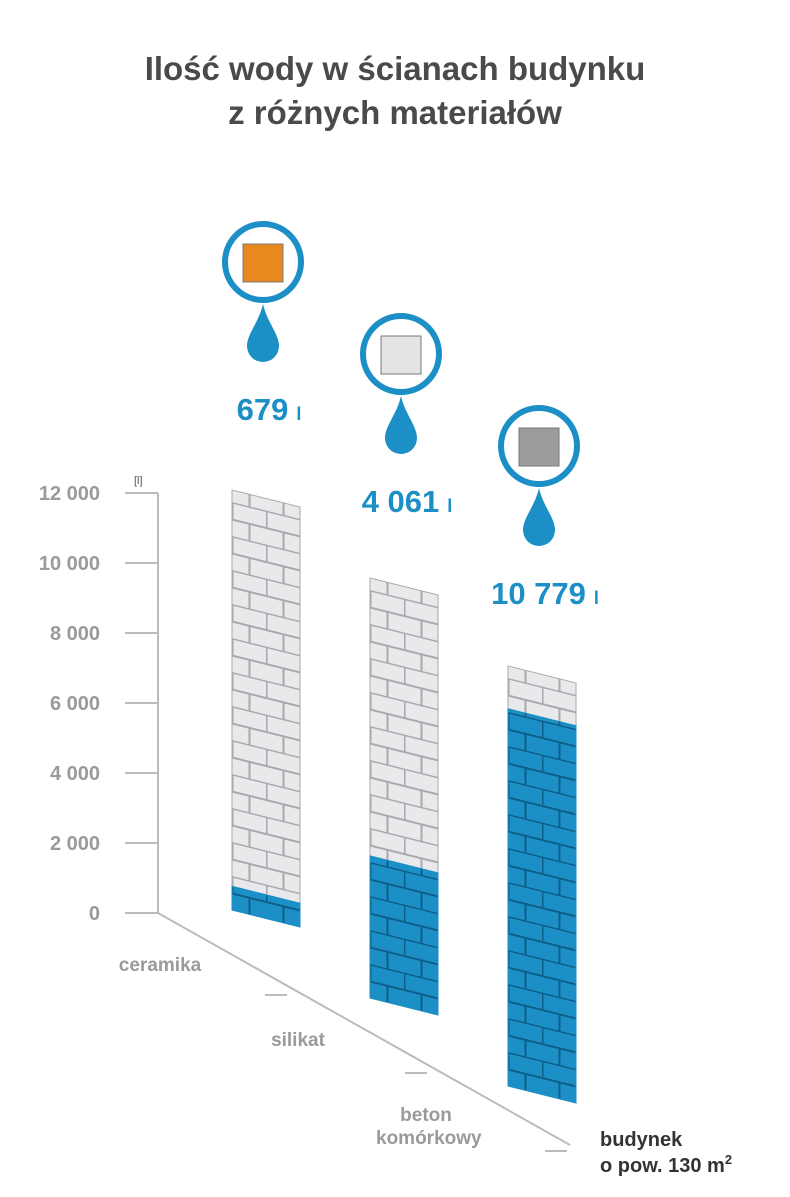 The height and width of the screenshot is (1197, 790). What do you see at coordinates (138, 481) in the screenshot?
I see `y-unit: [l]` at bounding box center [138, 481].